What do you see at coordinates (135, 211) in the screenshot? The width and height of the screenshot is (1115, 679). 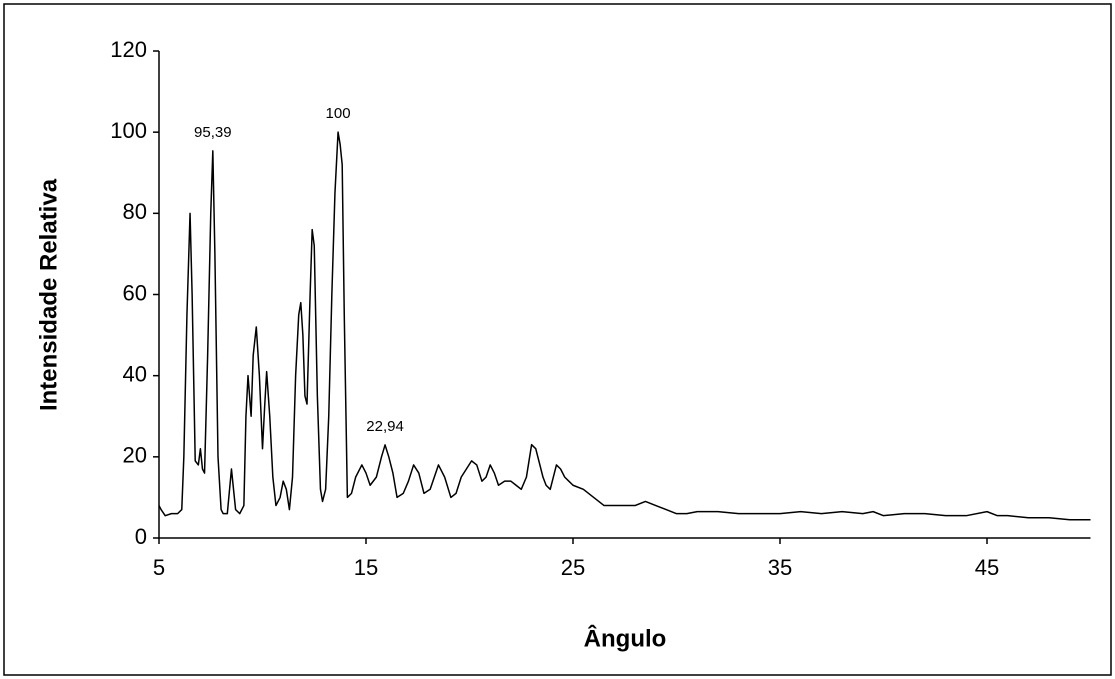 I see `y-tick-label: 80` at bounding box center [135, 211].